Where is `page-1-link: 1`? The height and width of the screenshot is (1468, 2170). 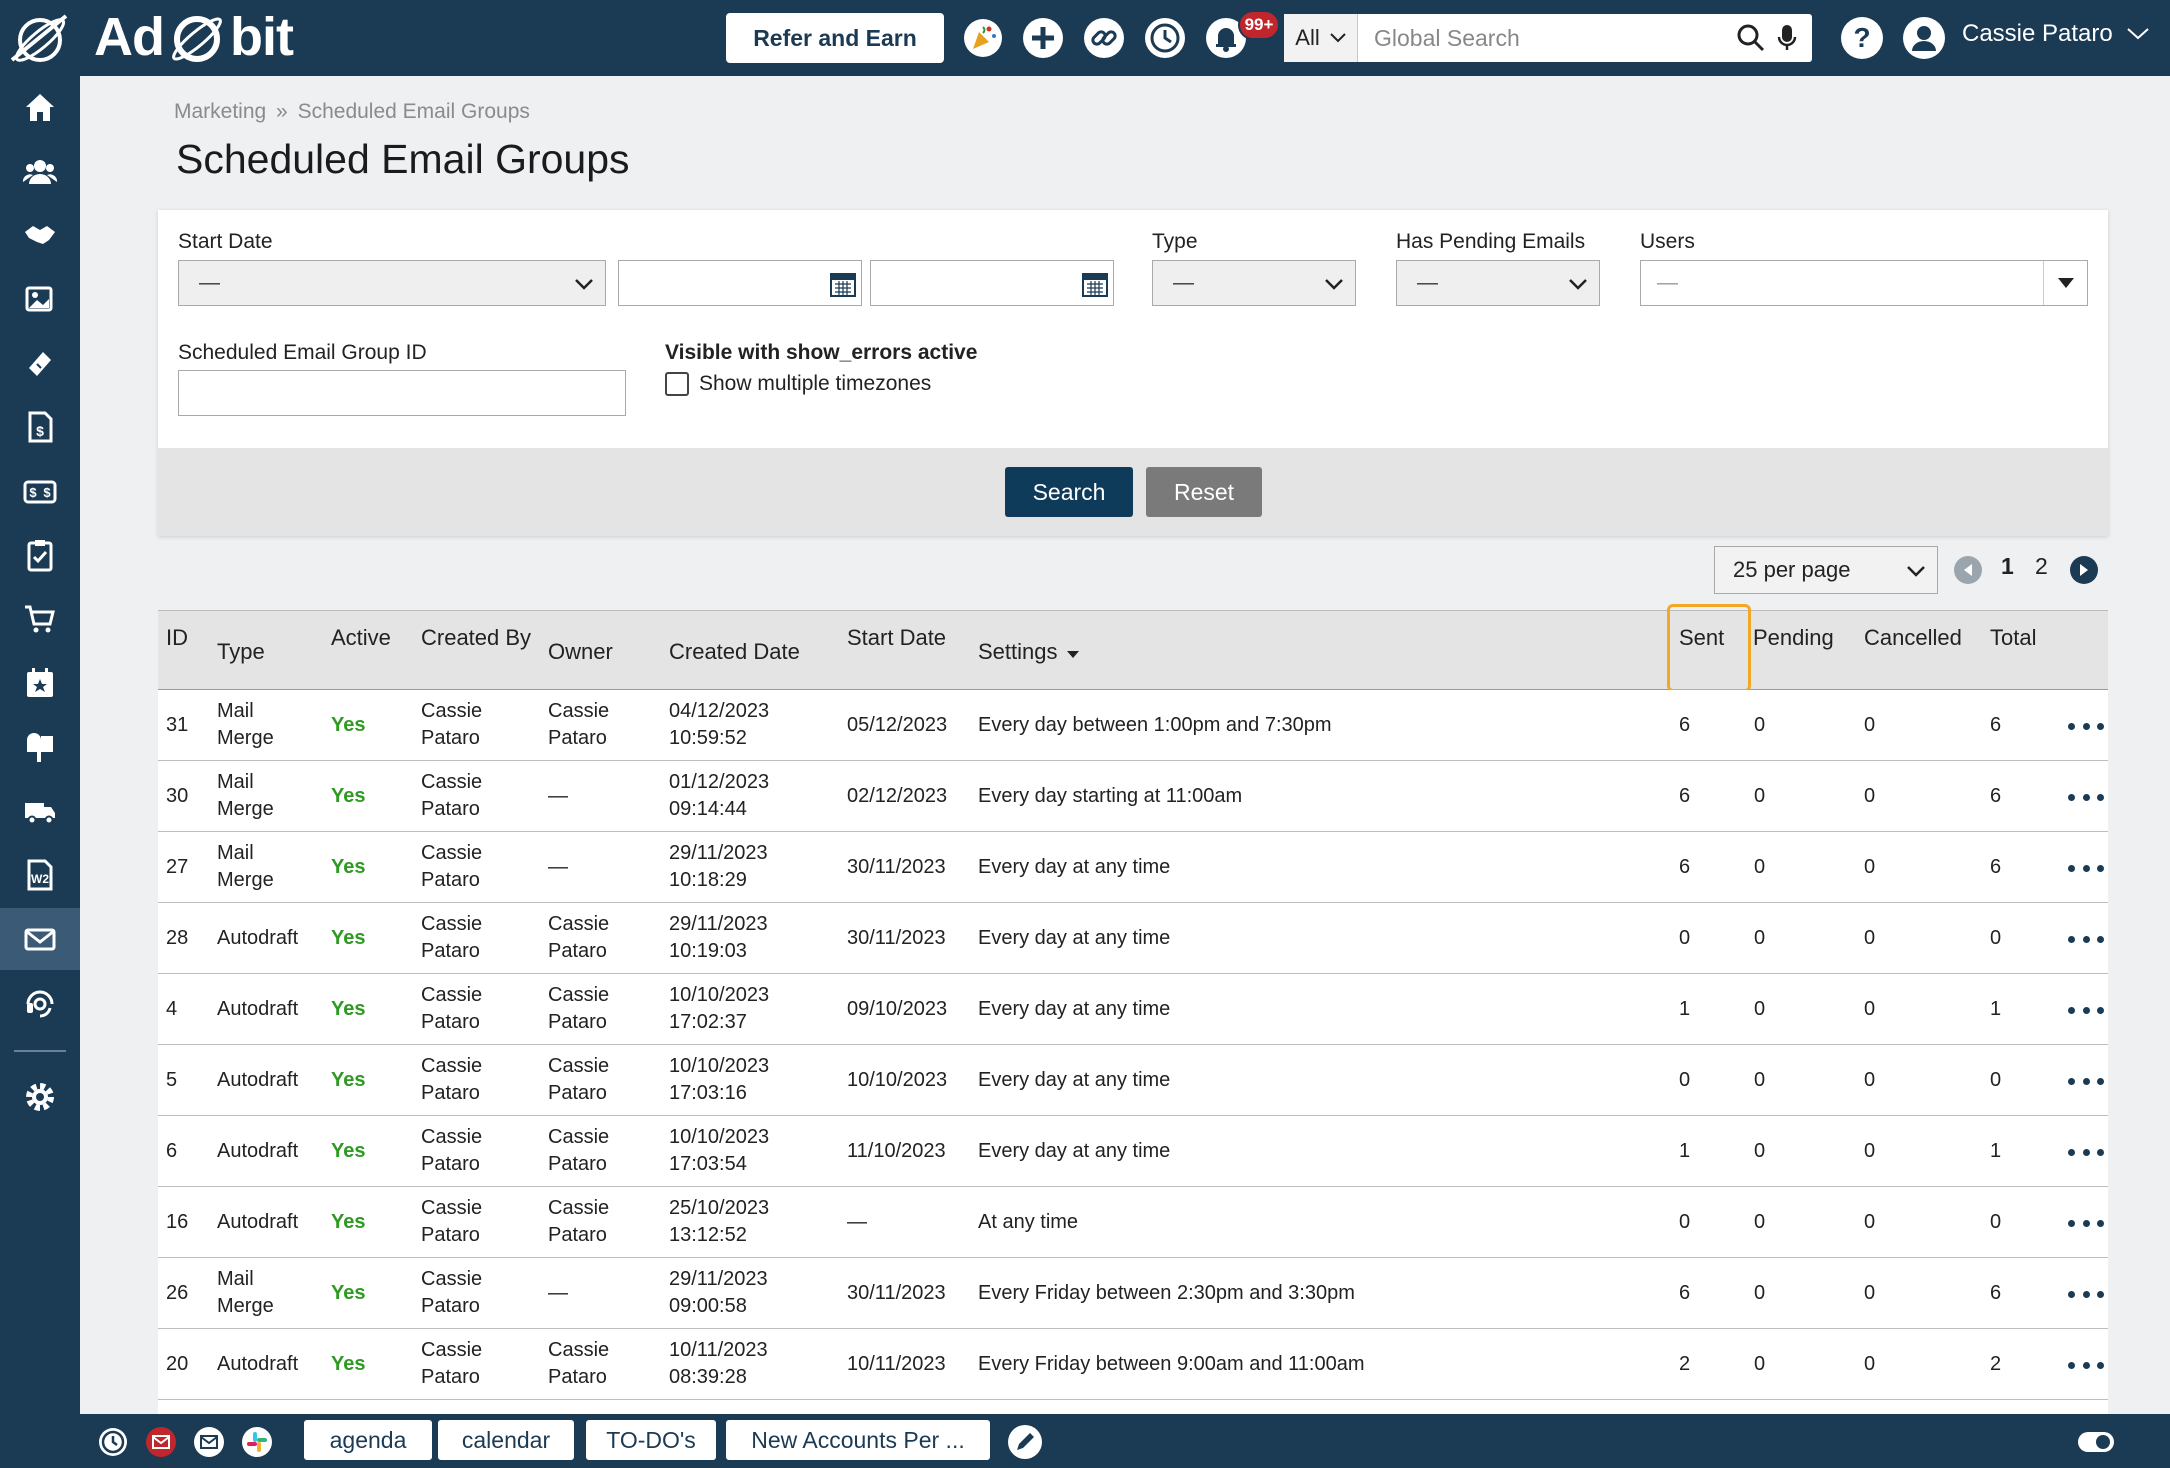
page-1-link: 1 is located at coordinates (2007, 566).